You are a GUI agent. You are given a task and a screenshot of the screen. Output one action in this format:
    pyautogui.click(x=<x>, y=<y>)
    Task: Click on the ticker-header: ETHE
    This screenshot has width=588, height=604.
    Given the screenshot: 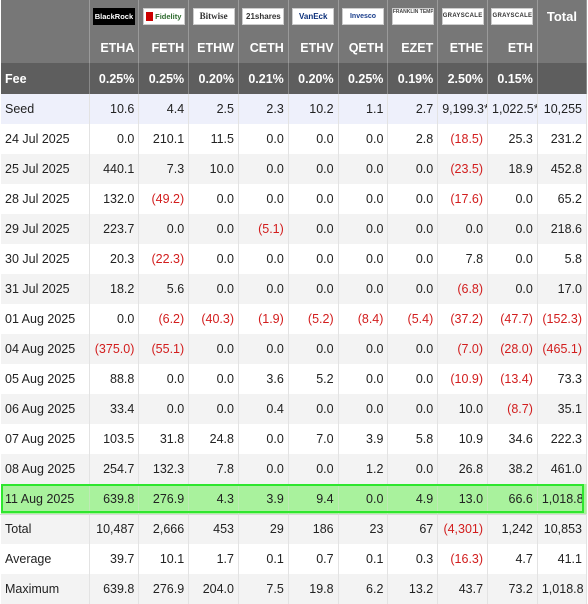 What is the action you would take?
    pyautogui.click(x=463, y=47)
    